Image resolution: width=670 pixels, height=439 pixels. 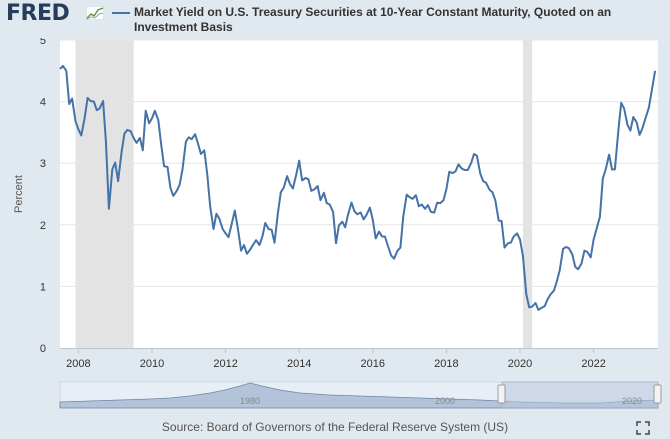 What do you see at coordinates (501, 394) in the screenshot?
I see `navigator-handle-left` at bounding box center [501, 394].